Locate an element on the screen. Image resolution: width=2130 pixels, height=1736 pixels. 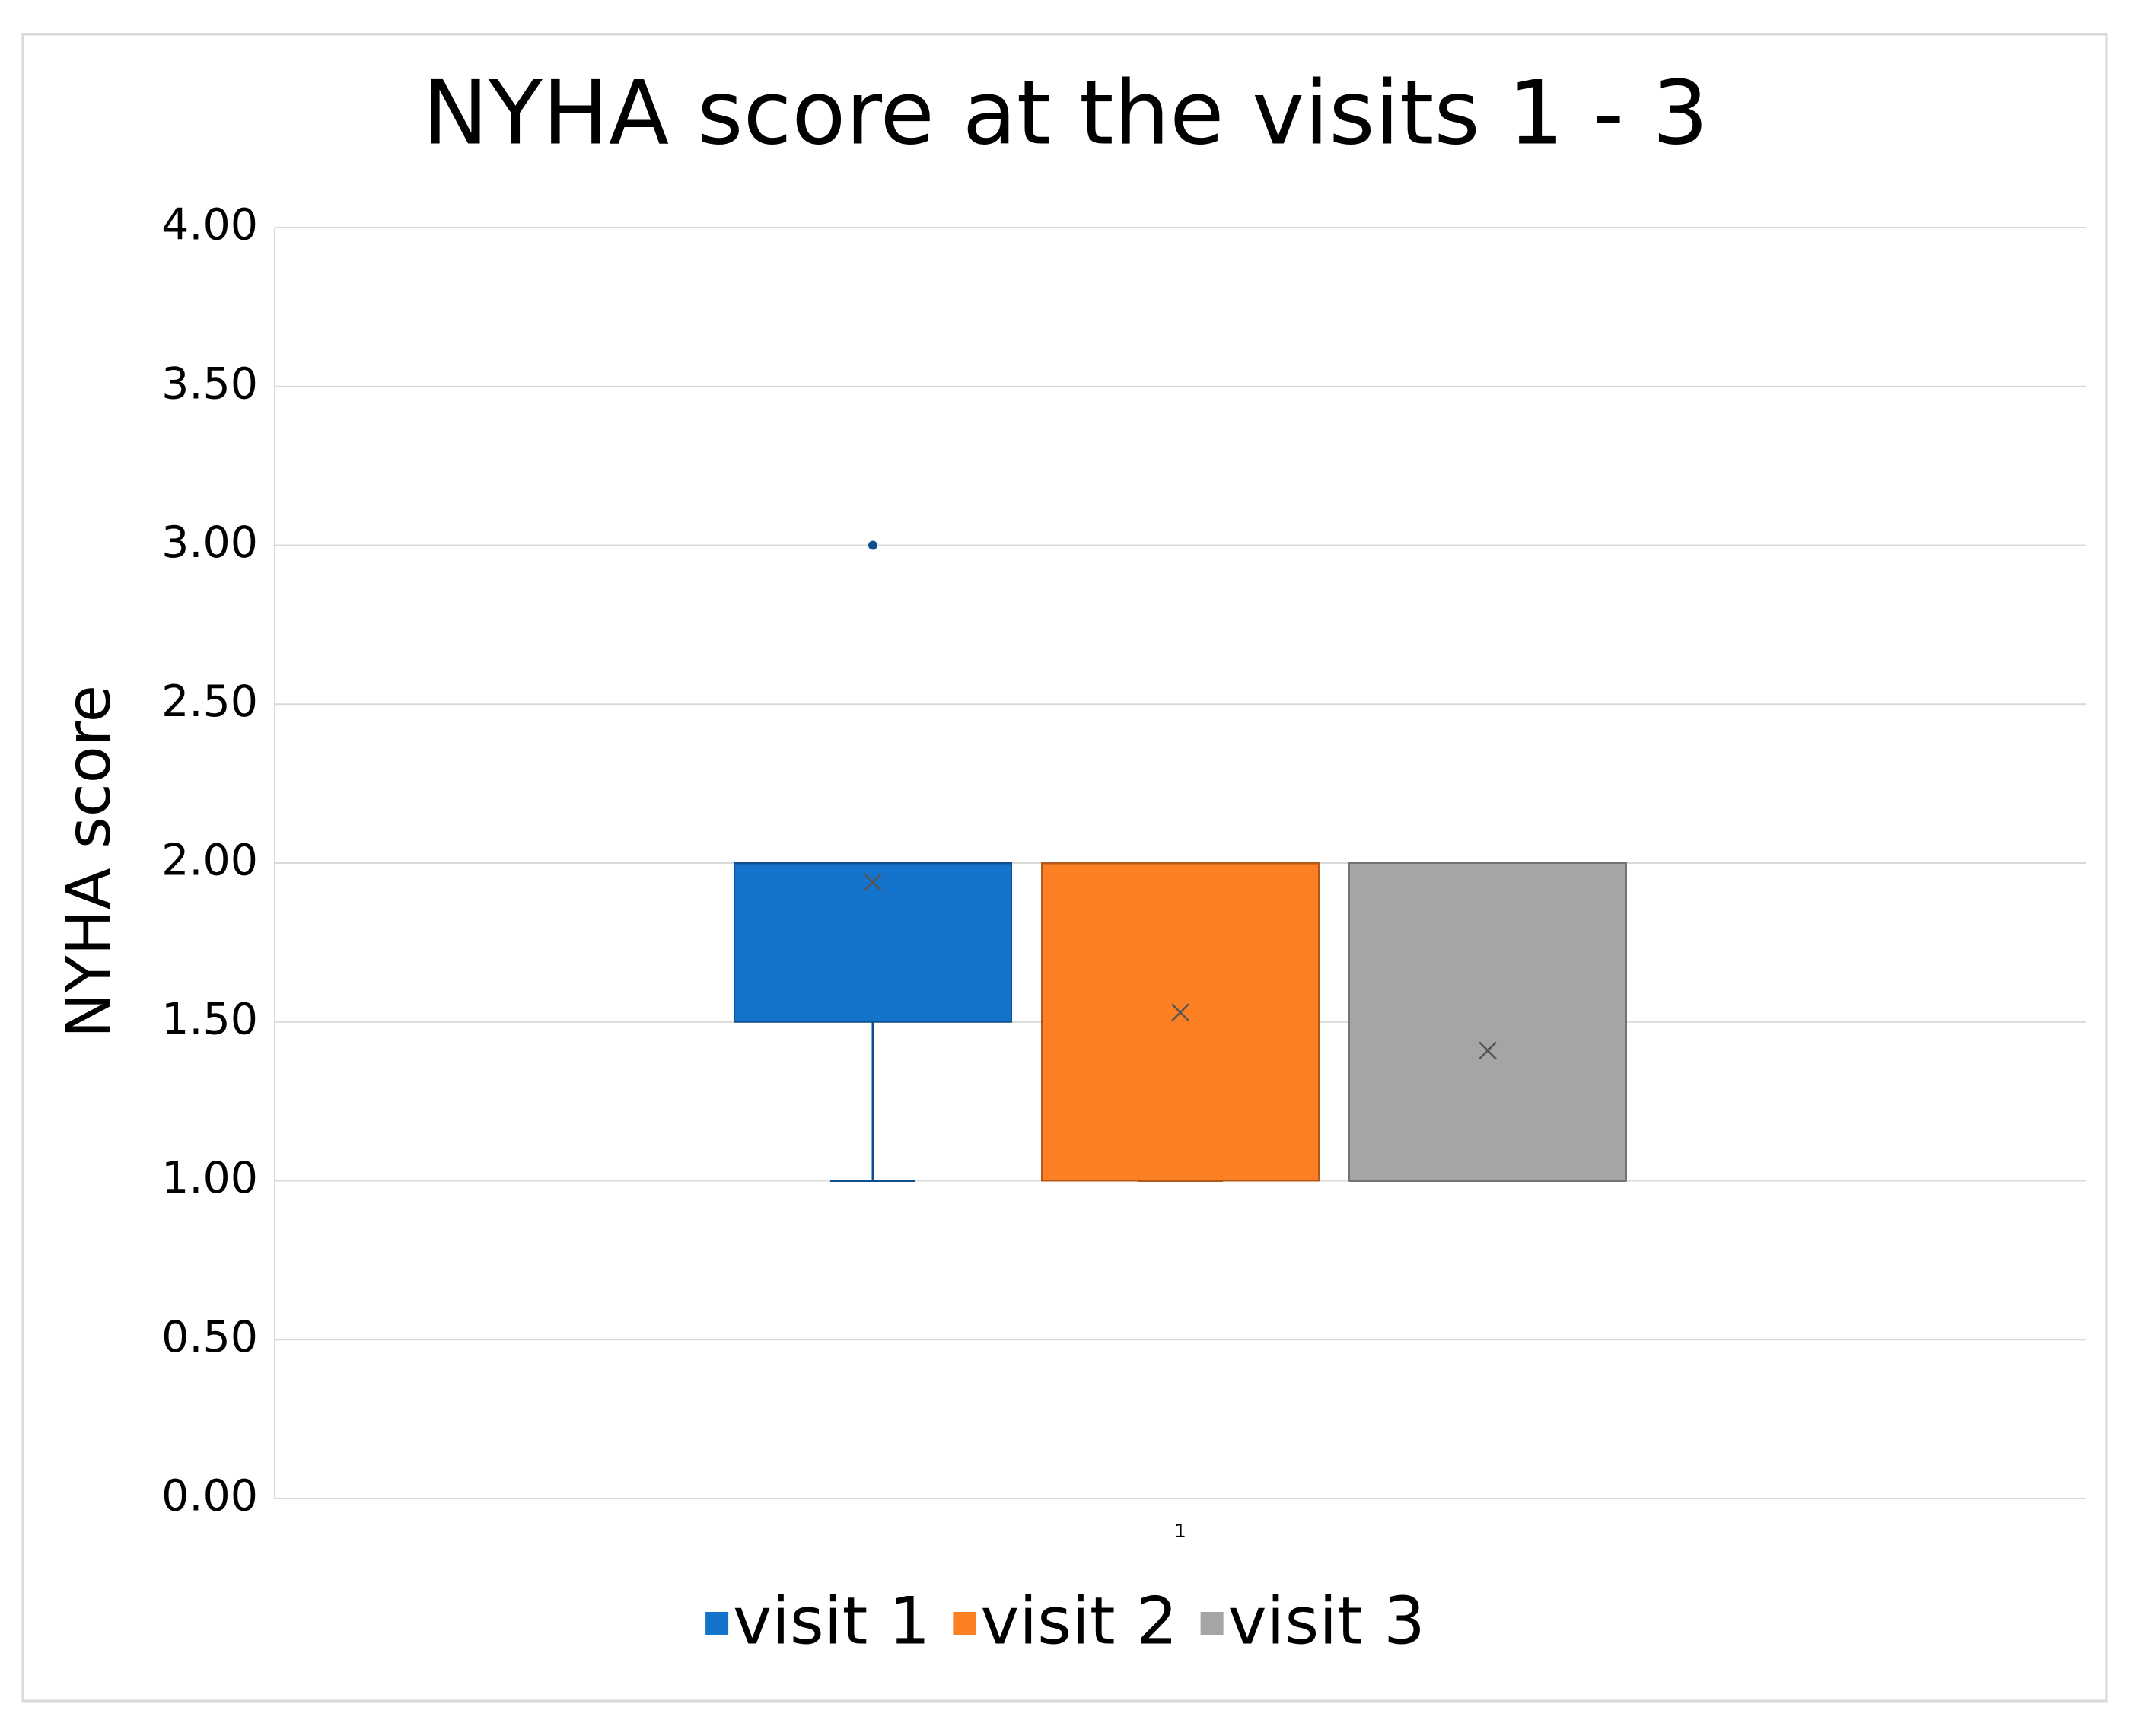
y-tick-label: 2.50 is located at coordinates (209, 702).